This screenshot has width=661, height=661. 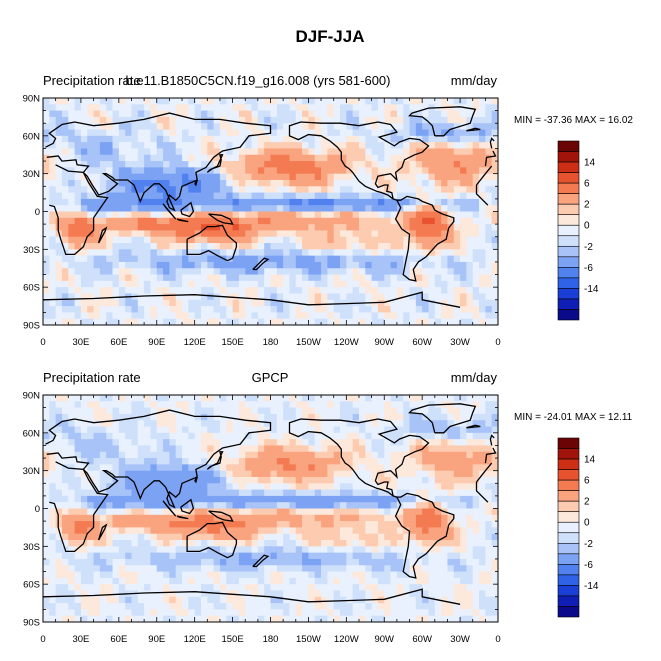 What do you see at coordinates (32, 99) in the screenshot?
I see `y-tick-label: 90N` at bounding box center [32, 99].